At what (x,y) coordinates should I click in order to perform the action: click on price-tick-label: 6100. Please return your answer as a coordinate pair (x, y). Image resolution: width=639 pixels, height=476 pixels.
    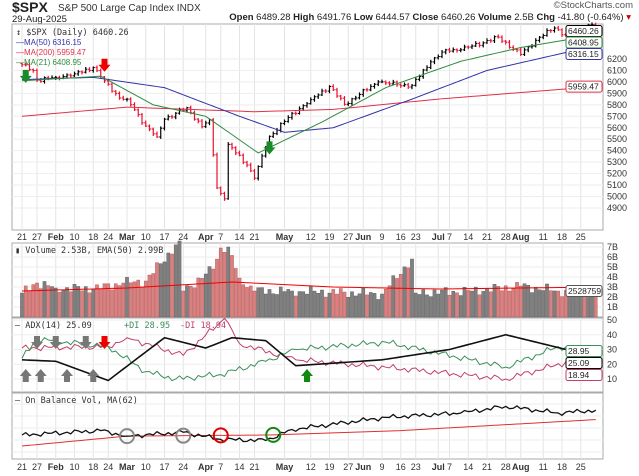
    Looking at the image, I should click on (617, 70).